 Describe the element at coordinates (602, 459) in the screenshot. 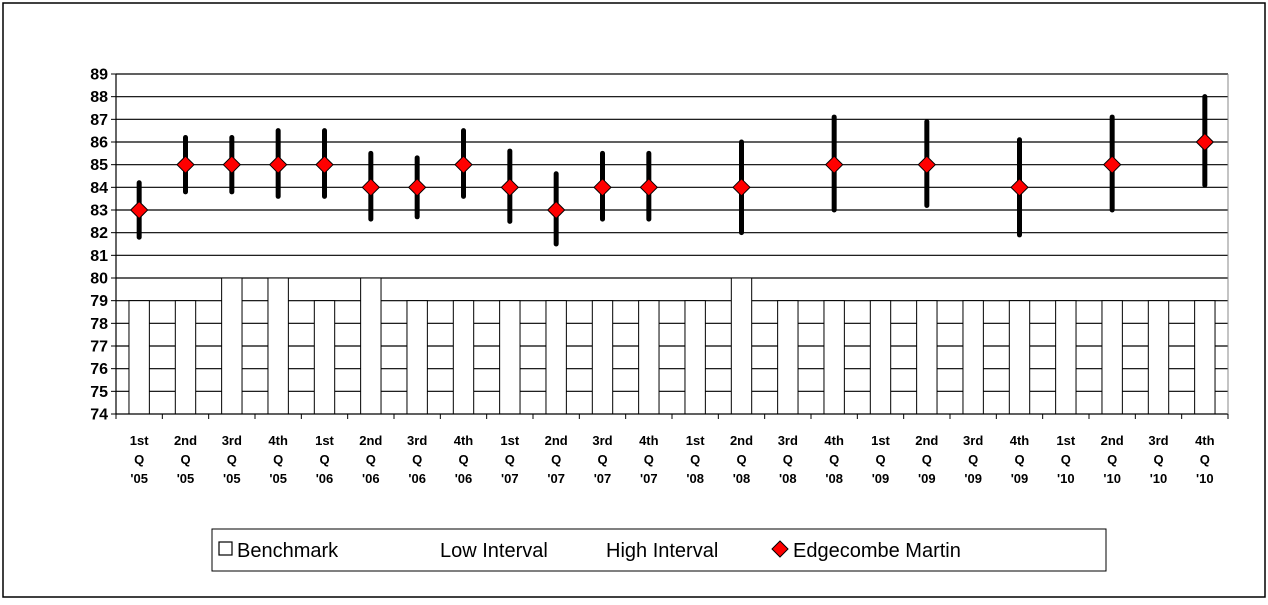

I see `x-tick-label: 3rd Q '07` at that location.